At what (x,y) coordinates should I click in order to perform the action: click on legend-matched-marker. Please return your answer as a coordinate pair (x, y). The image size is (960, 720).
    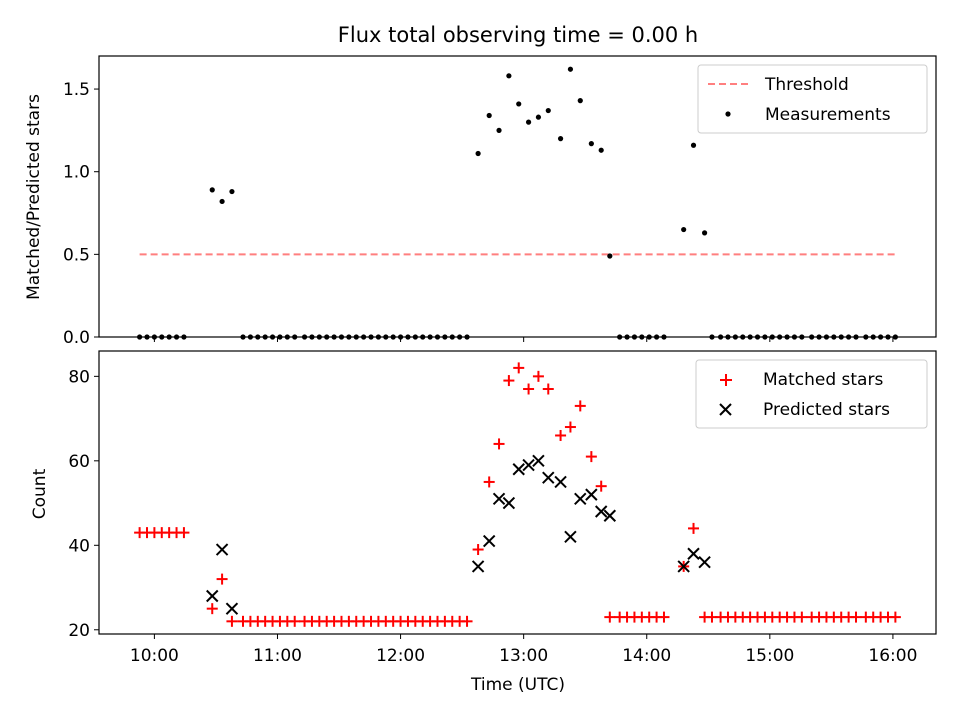
    Looking at the image, I should click on (726, 380).